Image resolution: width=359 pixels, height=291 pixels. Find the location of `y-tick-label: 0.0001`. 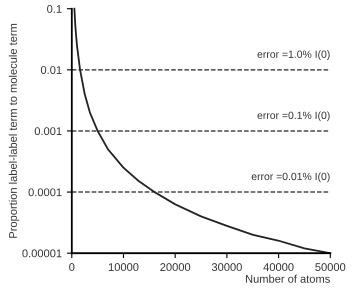

y-tick-label: 0.0001 is located at coordinates (45, 192).